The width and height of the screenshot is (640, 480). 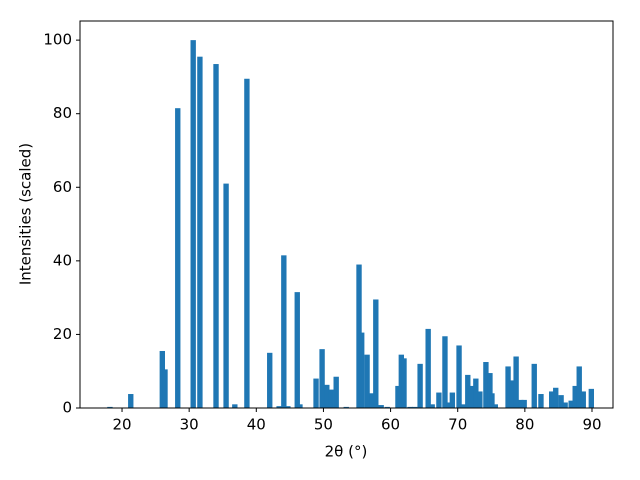 What do you see at coordinates (62, 334) in the screenshot?
I see `y-tick-label: 20` at bounding box center [62, 334].